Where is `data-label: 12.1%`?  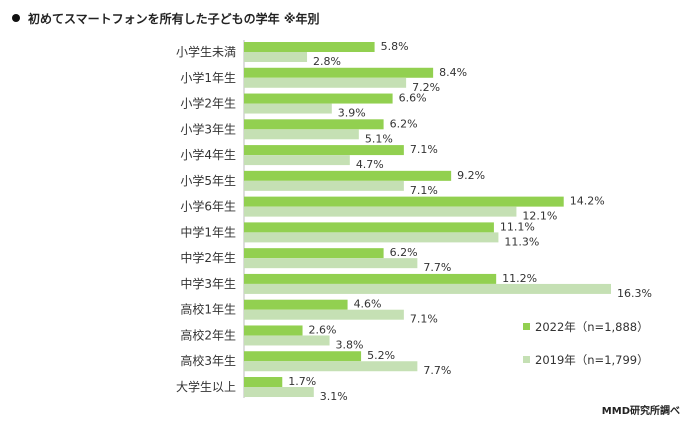 data-label: 12.1% is located at coordinates (539, 216).